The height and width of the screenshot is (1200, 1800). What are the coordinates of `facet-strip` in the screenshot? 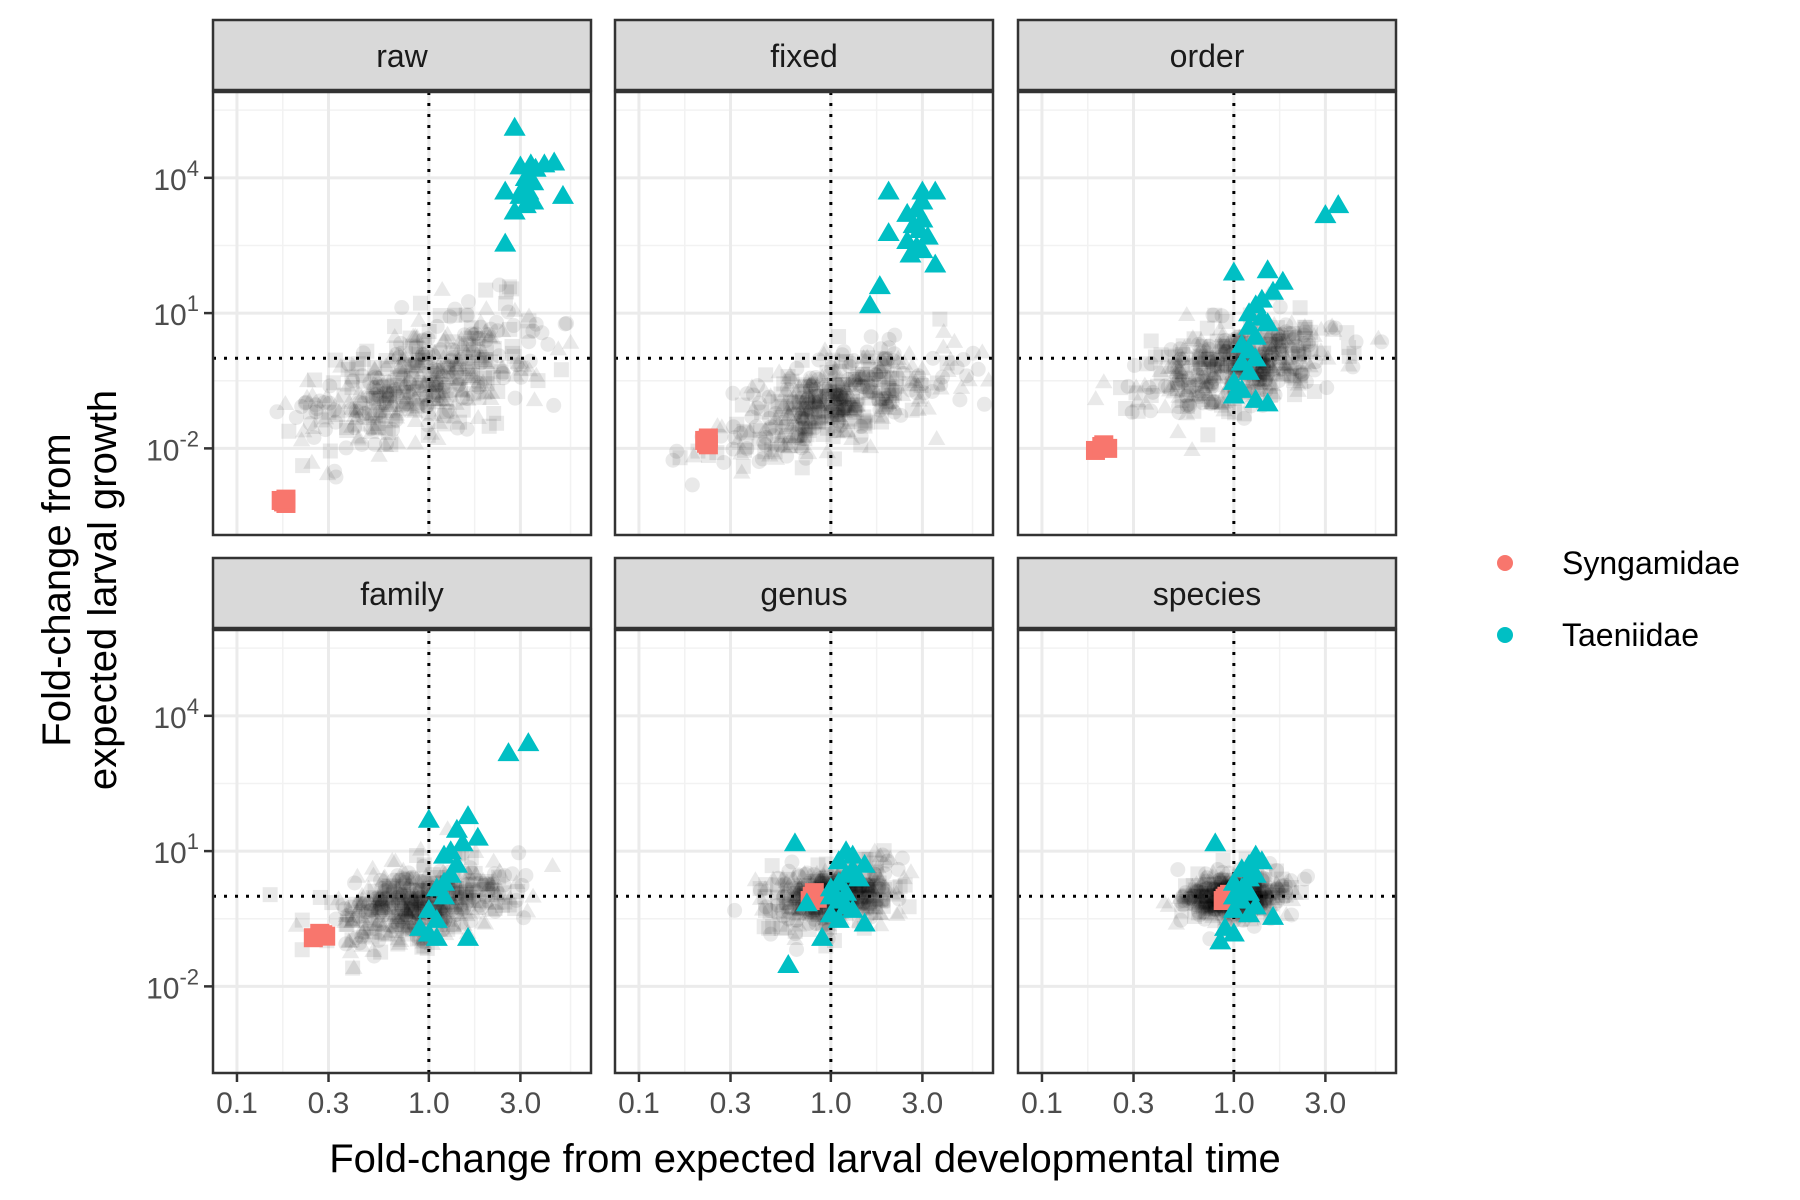 It's located at (1207, 593).